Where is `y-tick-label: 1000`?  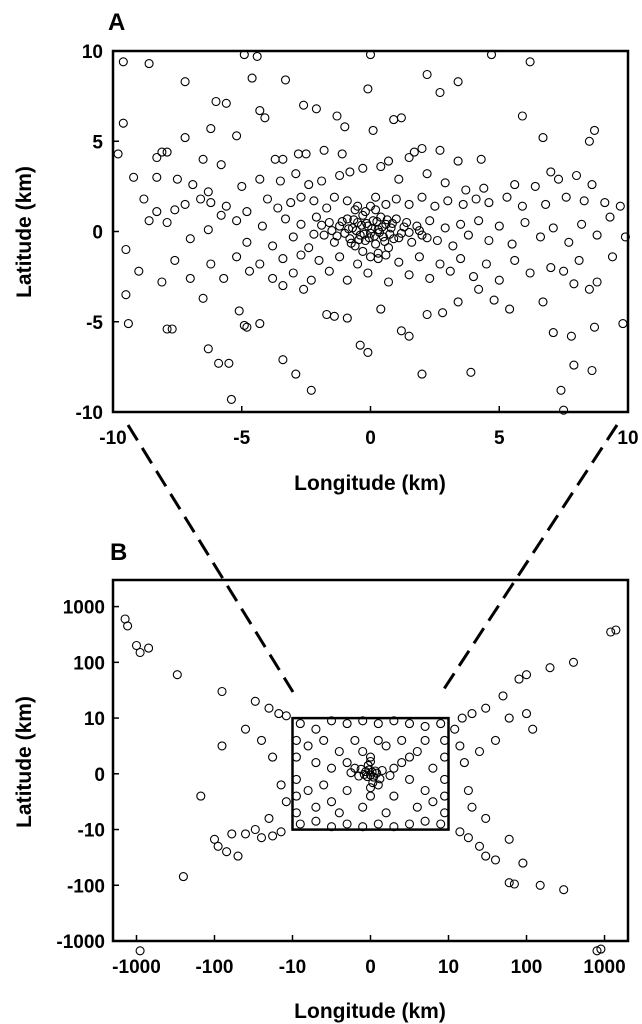 y-tick-label: 1000 is located at coordinates (84, 608).